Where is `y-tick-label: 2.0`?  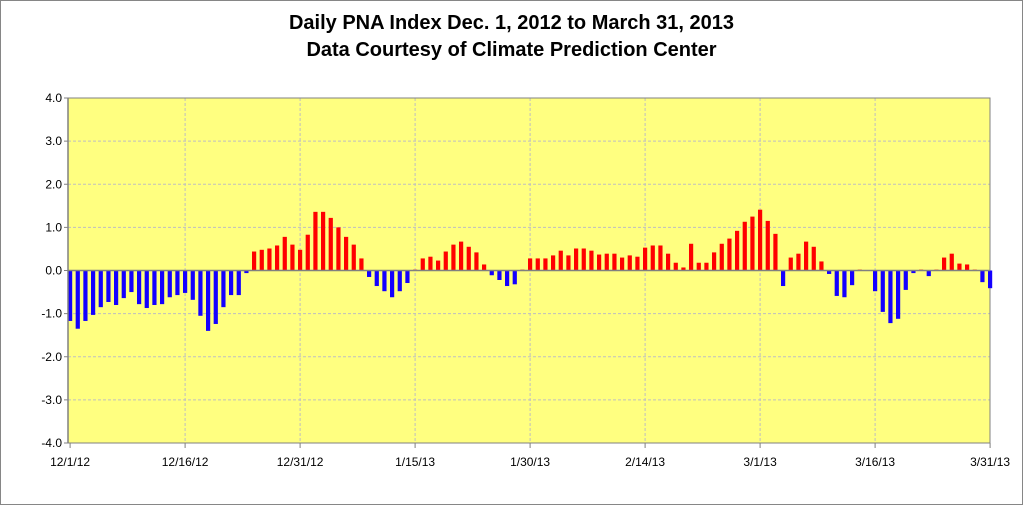 y-tick-label: 2.0 is located at coordinates (53, 184).